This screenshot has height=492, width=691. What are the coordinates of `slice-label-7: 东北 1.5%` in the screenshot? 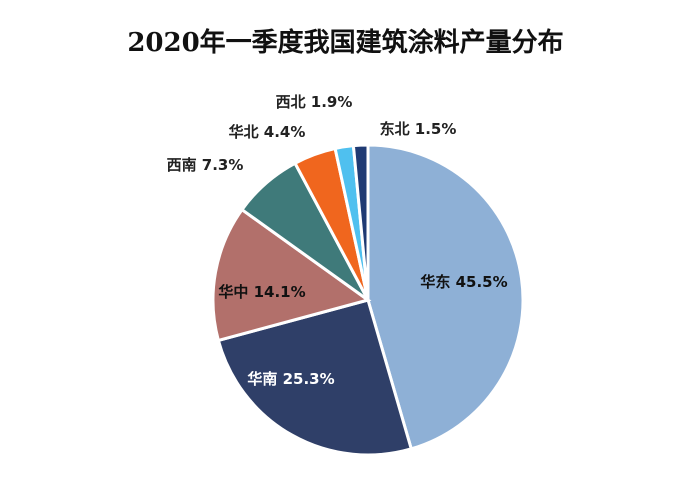 It's located at (418, 129).